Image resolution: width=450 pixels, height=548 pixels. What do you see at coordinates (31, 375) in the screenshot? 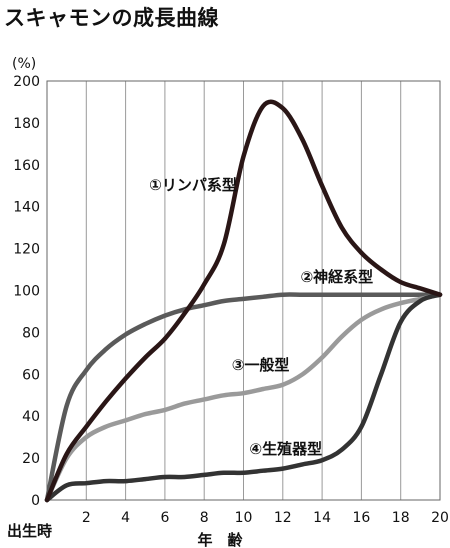
I see `y-tick-label: 60` at bounding box center [31, 375].